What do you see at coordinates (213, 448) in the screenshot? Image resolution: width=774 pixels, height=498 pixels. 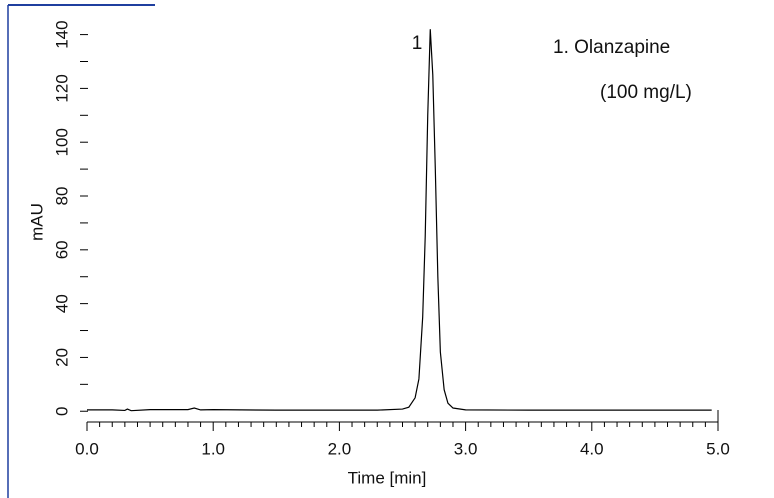 I see `x-tick-label: 1.0` at bounding box center [213, 448].